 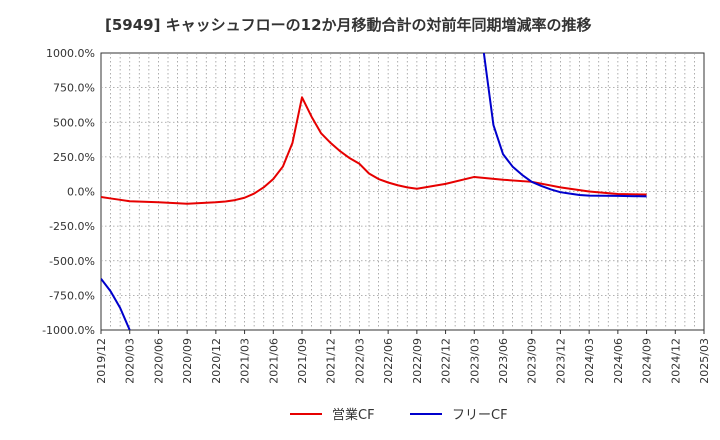 I want to click on x-tick-label: 2022/09, so click(x=417, y=361).